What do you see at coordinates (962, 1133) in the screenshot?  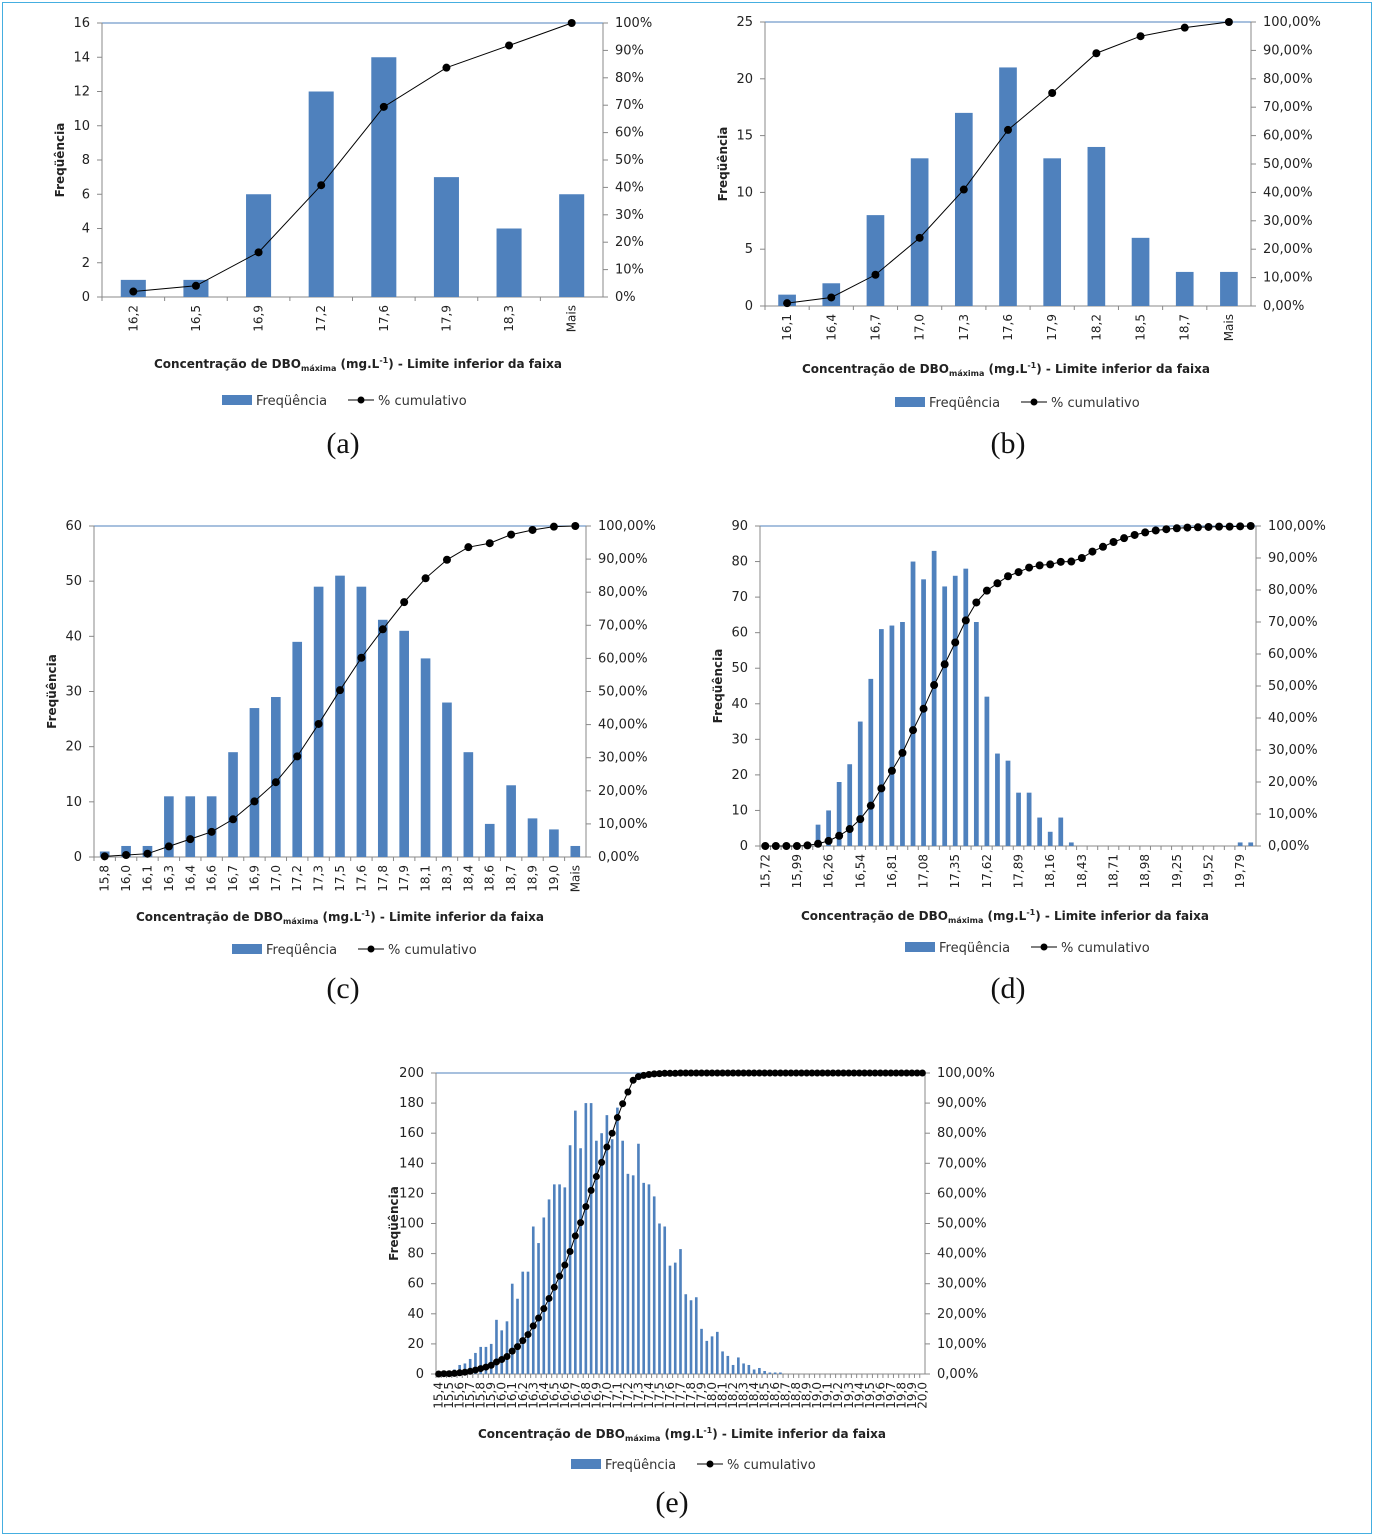 I see `y2-tick-label: 80,00%` at bounding box center [962, 1133].